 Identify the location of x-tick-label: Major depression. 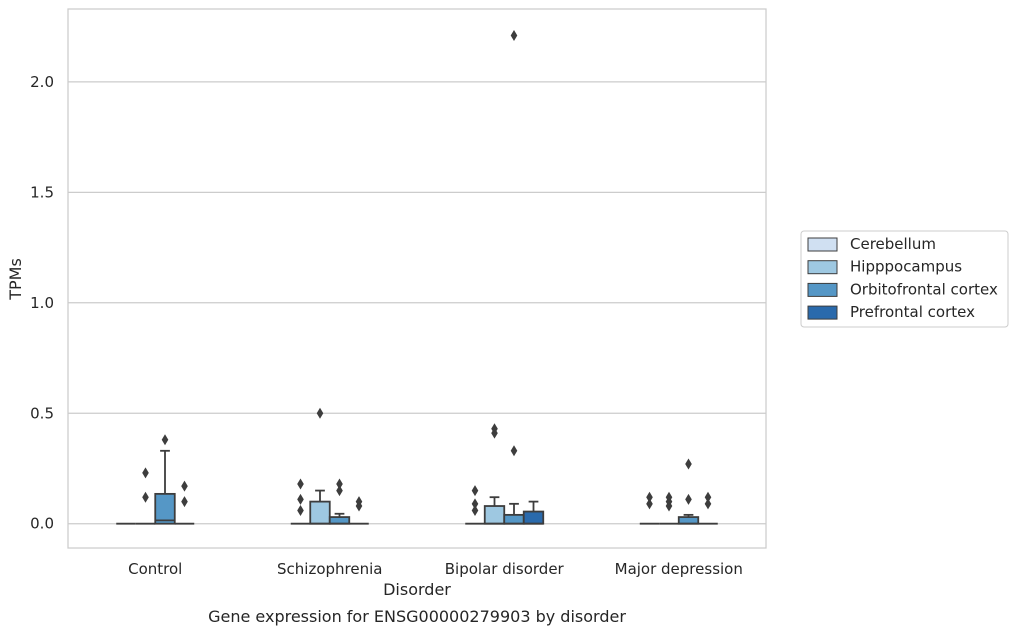
(679, 569).